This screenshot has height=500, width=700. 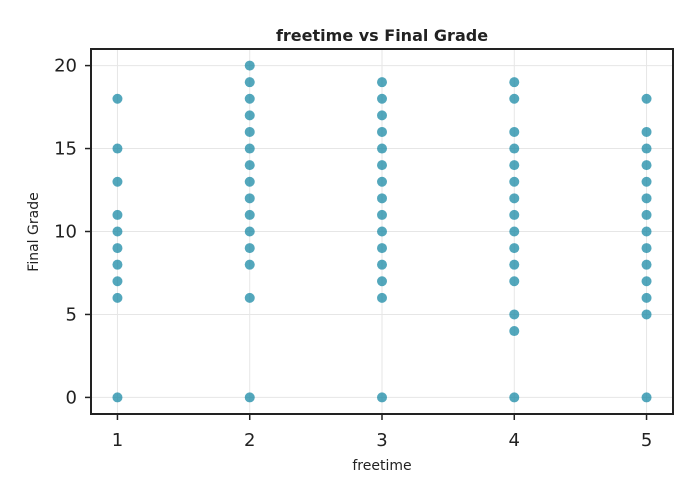 What do you see at coordinates (381, 440) in the screenshot?
I see `x-tick-label: 3` at bounding box center [381, 440].